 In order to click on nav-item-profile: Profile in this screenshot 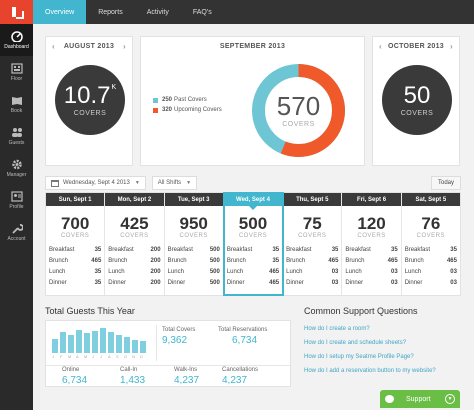, I will do `click(16, 200)`.